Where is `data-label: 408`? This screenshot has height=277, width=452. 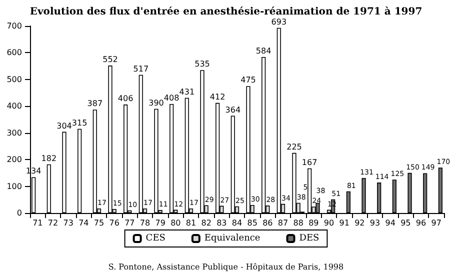 data-label: 408 is located at coordinates (172, 98).